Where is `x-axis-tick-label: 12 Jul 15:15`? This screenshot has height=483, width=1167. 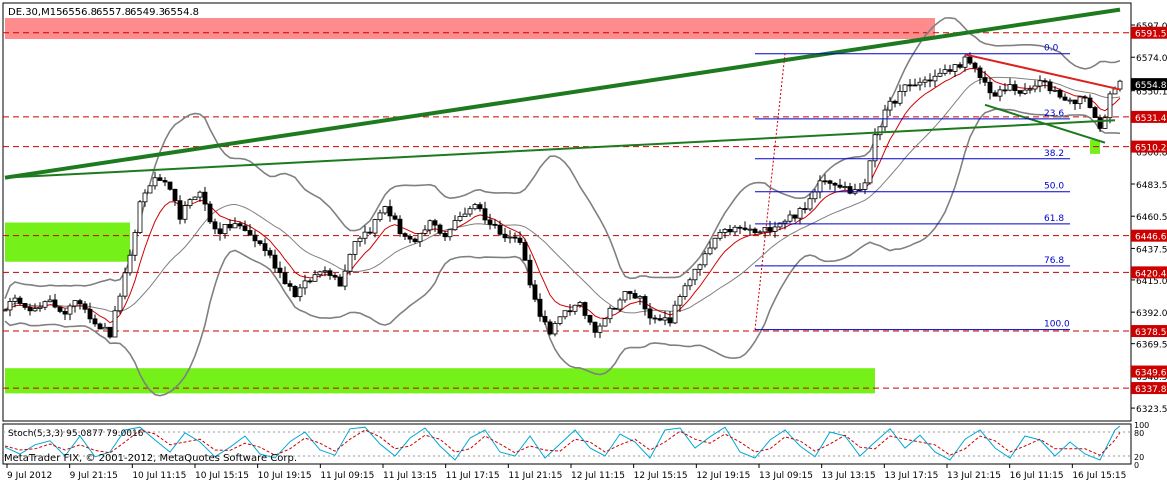 x-axis-tick-label: 12 Jul 15:15 is located at coordinates (661, 476).